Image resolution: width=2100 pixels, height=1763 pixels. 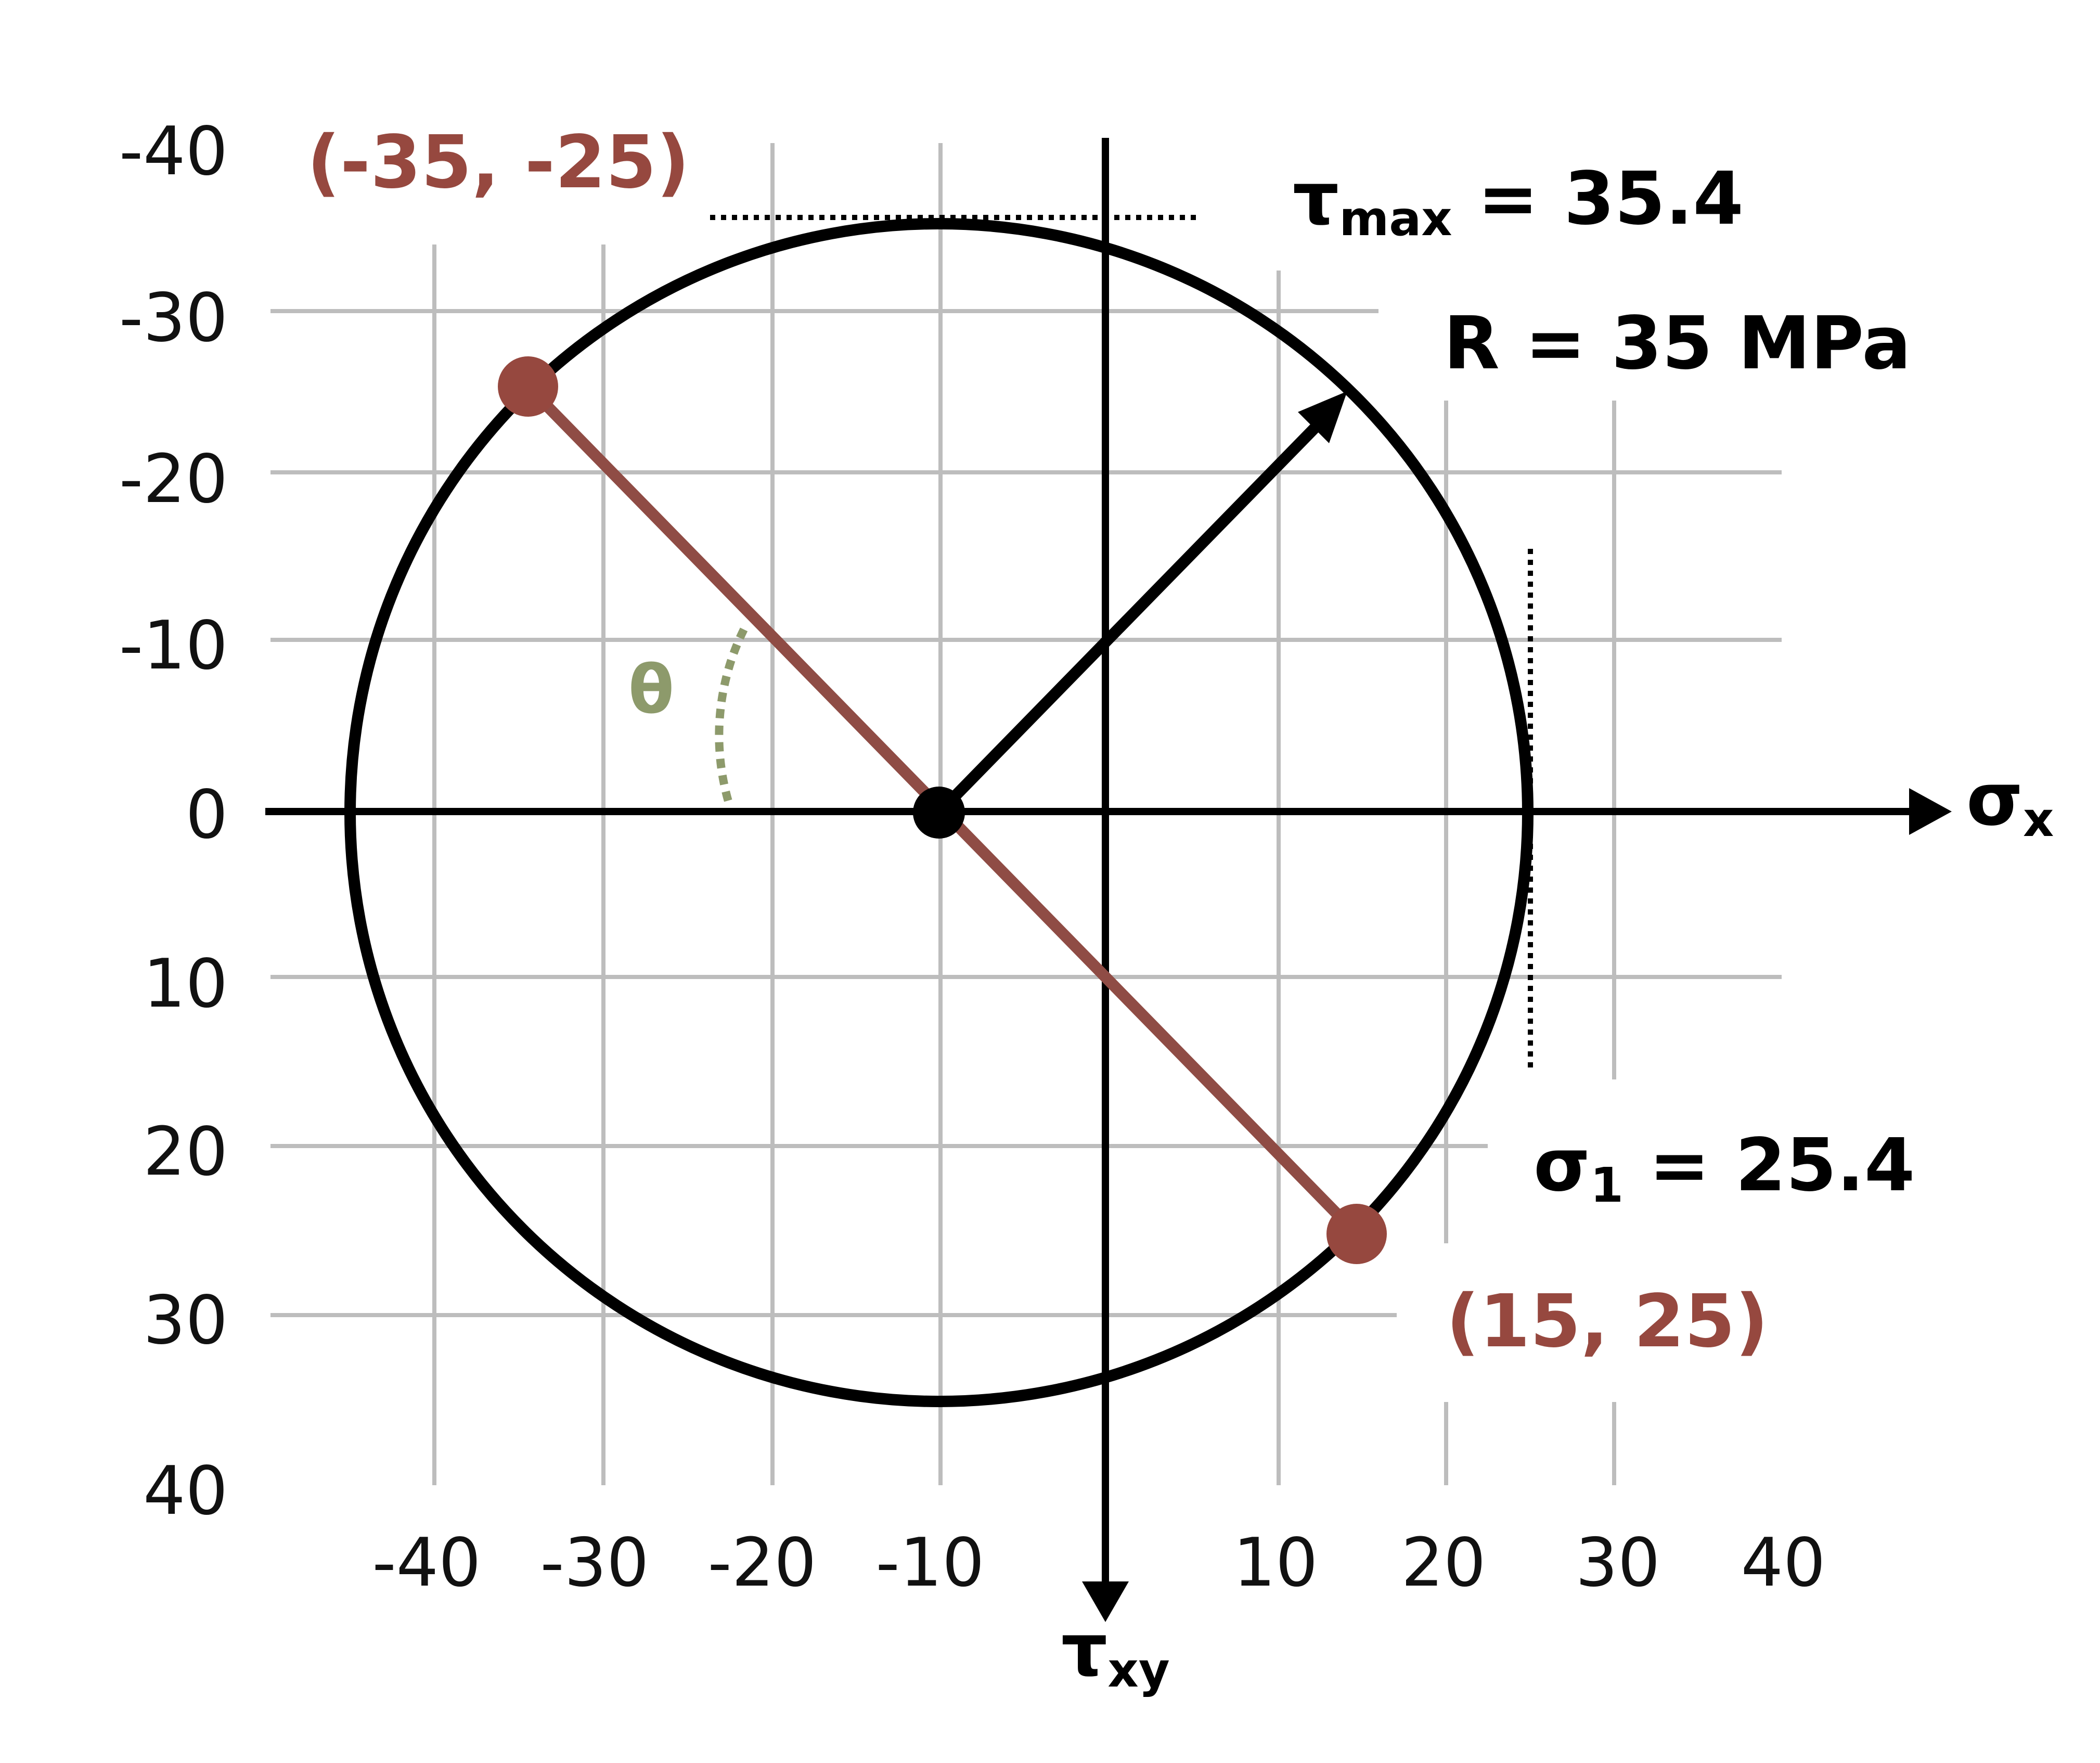 I want to click on y-tick-label: 30, so click(x=185, y=1320).